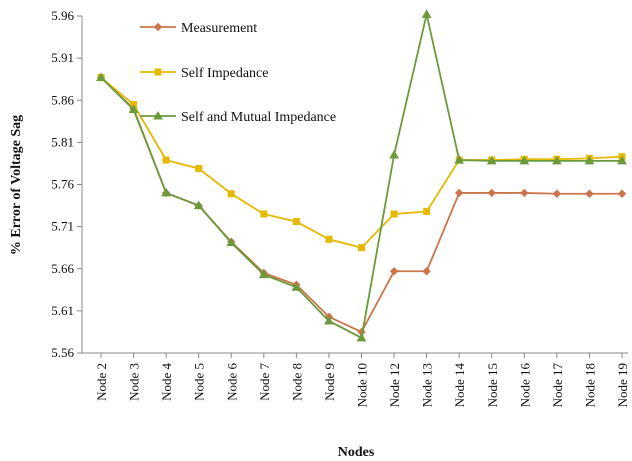 This screenshot has height=461, width=632. I want to click on x-tick-label: Node 15, so click(492, 385).